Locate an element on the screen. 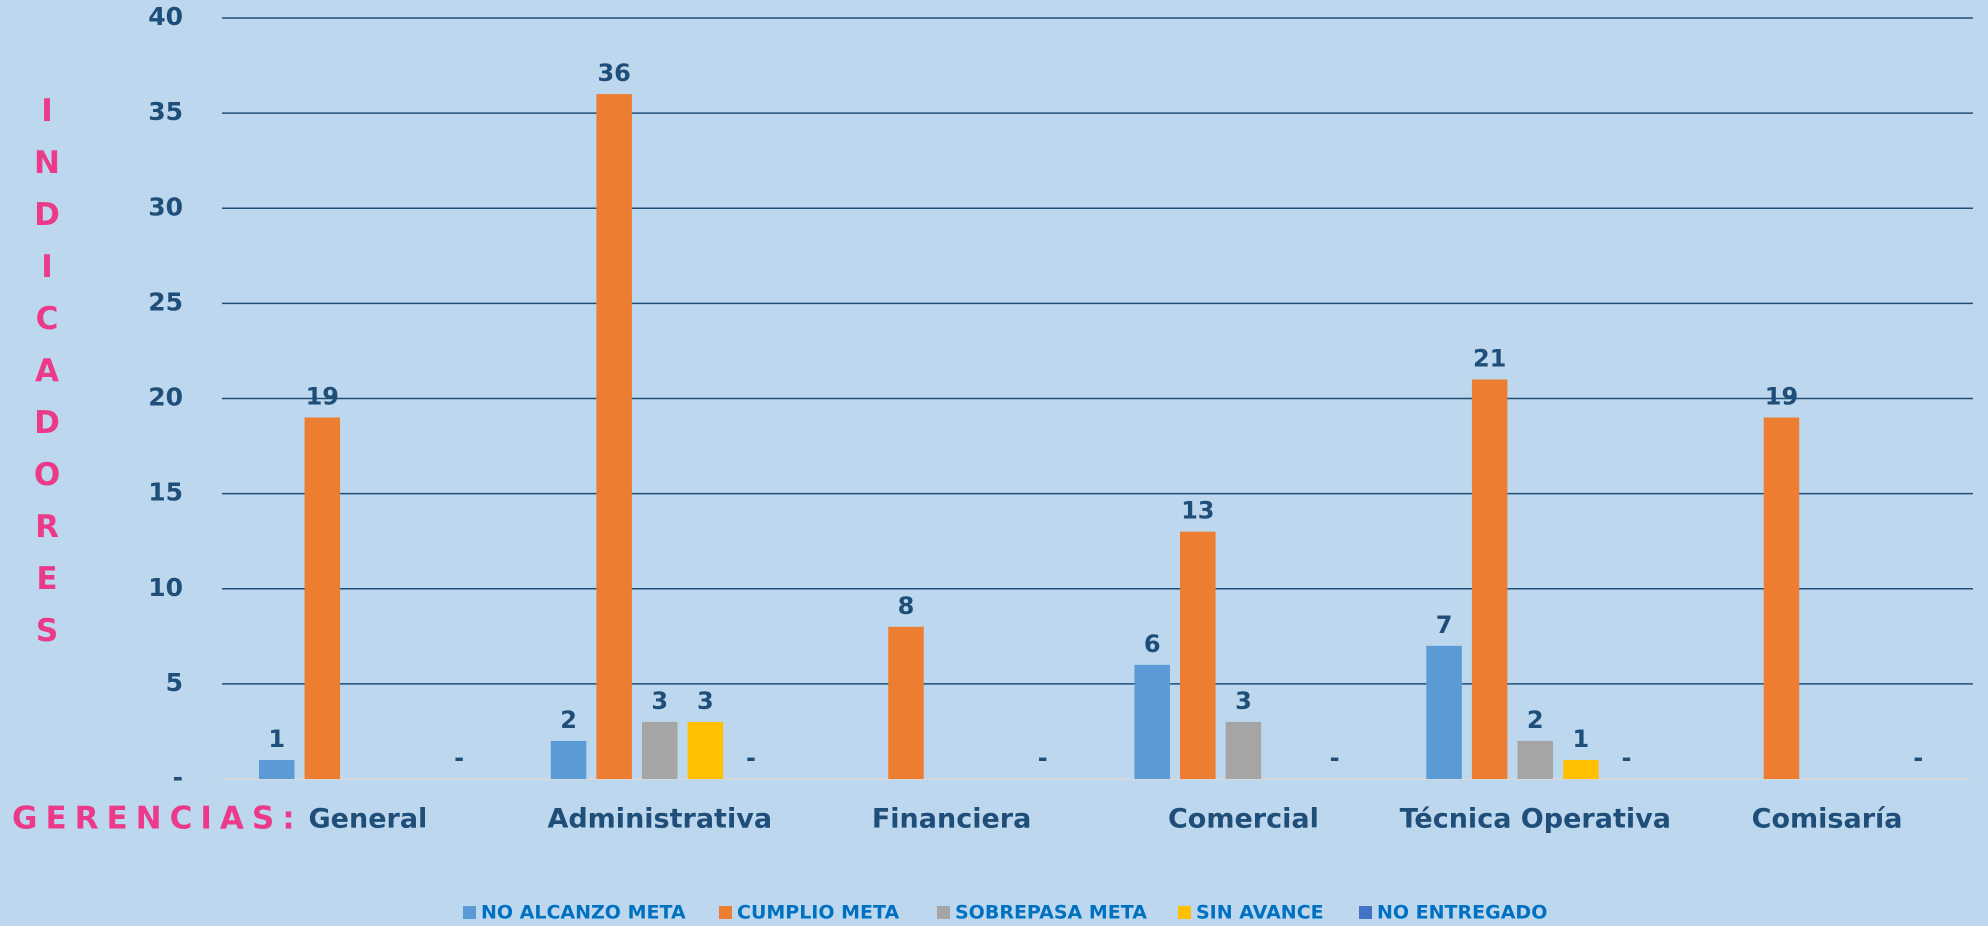 This screenshot has height=926, width=1988. data-label: 8 is located at coordinates (906, 606).